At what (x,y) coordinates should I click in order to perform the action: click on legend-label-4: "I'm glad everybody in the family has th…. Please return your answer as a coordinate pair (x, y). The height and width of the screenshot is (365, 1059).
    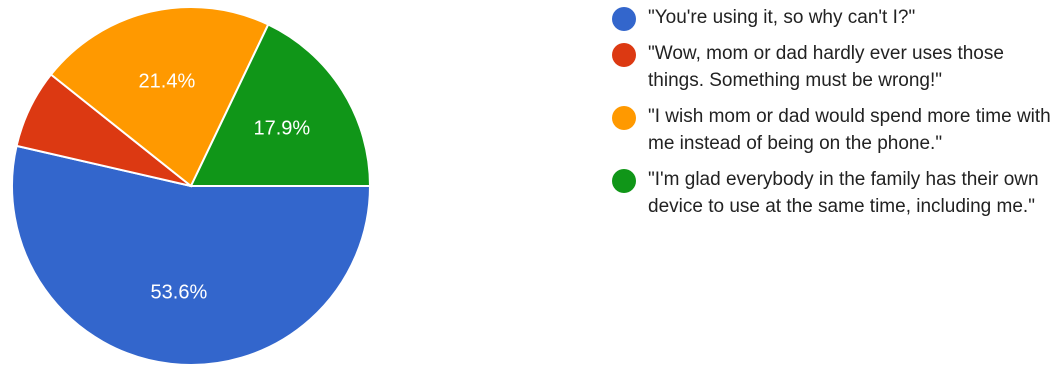
    Looking at the image, I should click on (843, 193).